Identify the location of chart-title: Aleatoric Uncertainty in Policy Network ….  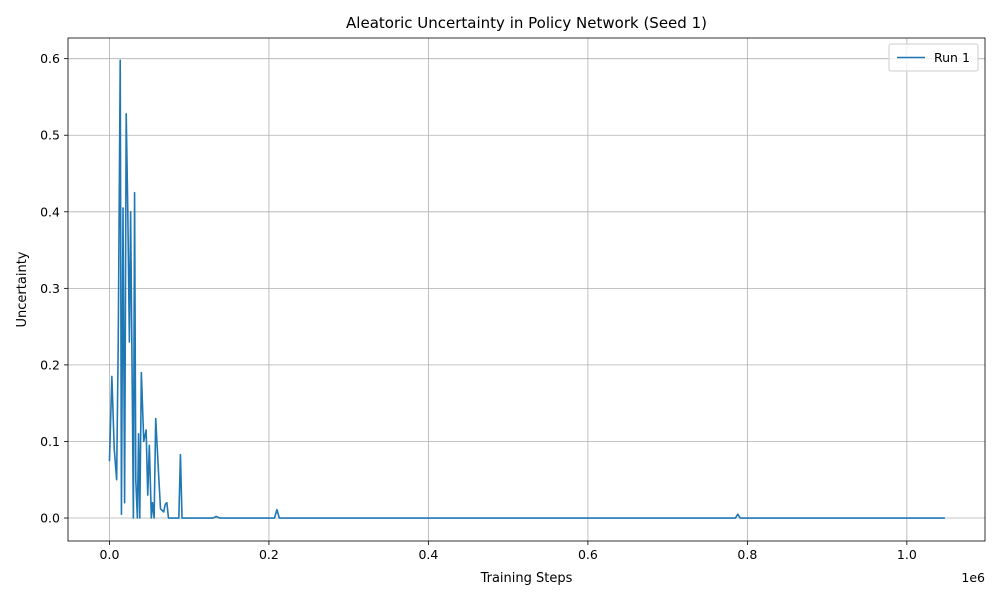
(526, 23).